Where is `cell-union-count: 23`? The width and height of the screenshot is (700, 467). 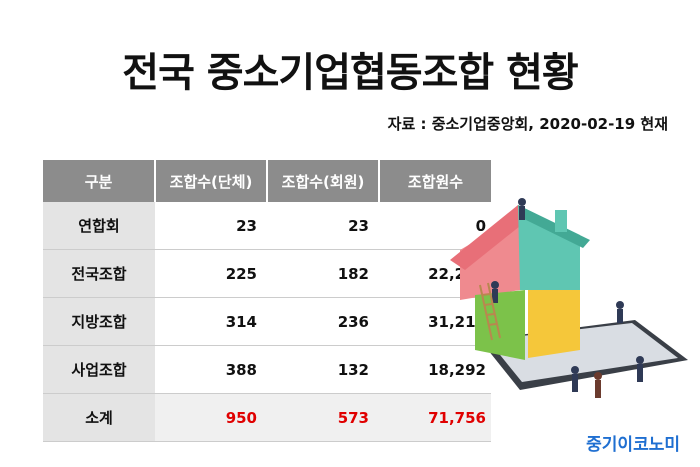
cell-union-count: 23 is located at coordinates (211, 226).